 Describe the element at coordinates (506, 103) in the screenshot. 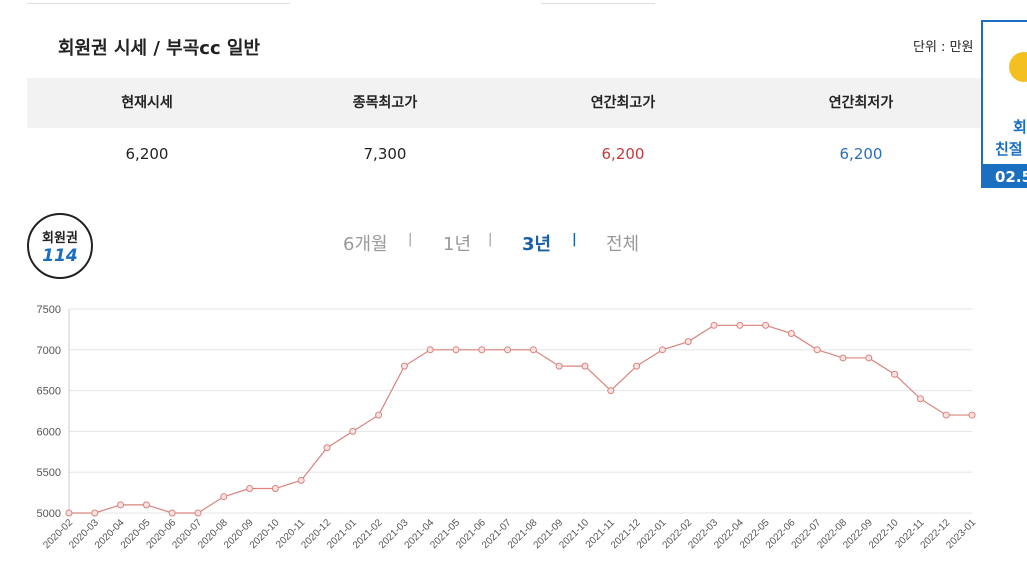

I see `table-header-bg` at that location.